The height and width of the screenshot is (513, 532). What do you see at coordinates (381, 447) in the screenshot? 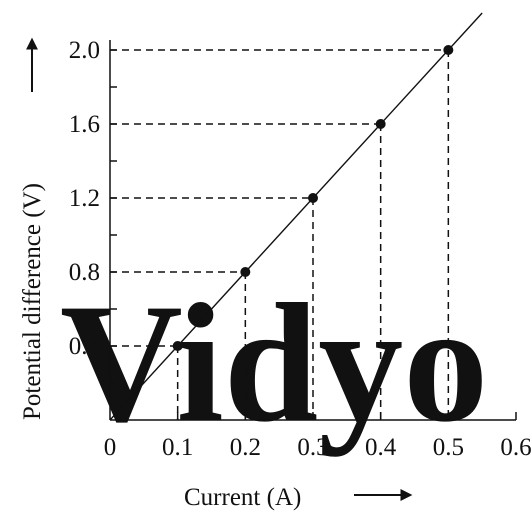
I see `x-tick-label: 0.4` at bounding box center [381, 447].